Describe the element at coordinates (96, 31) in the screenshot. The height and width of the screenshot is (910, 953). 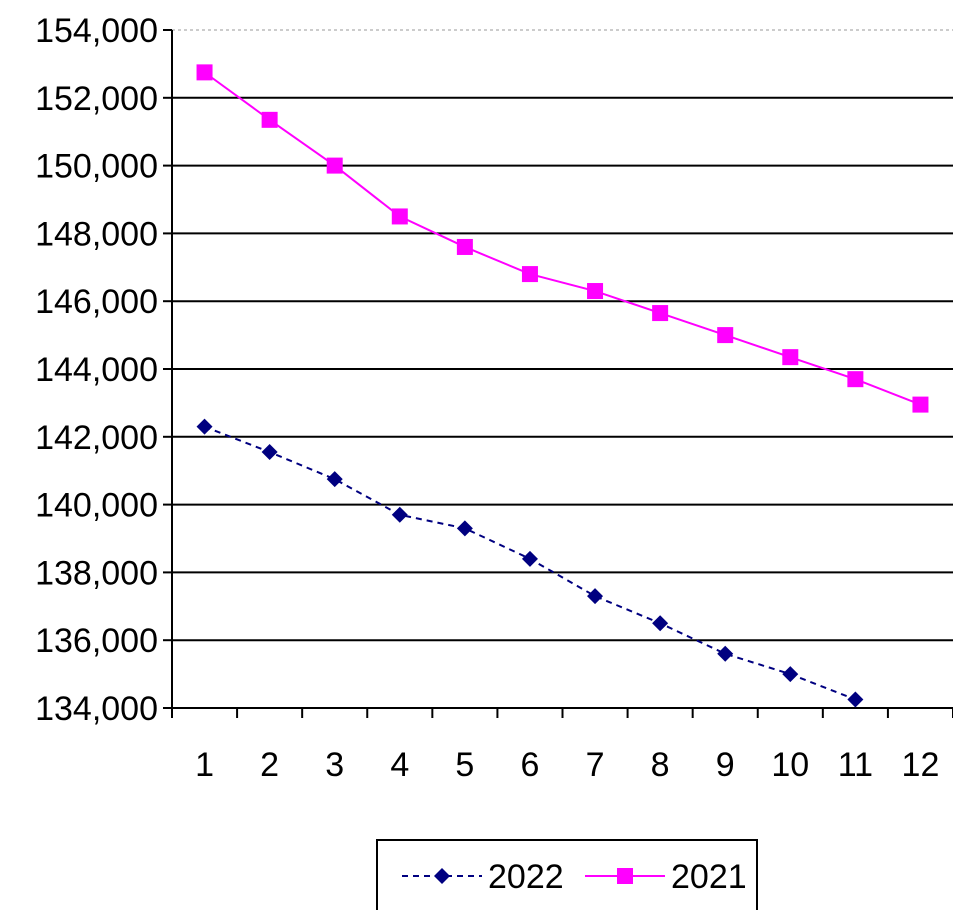
I see `y-tick-label: 154,000` at that location.